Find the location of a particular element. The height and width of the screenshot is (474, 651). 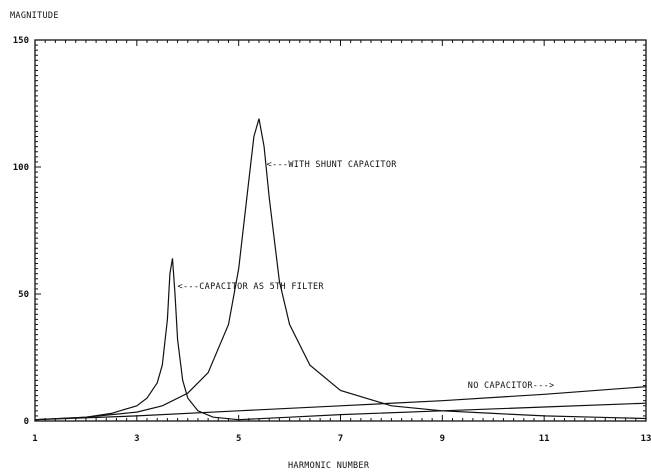

y-tick-label: 100 is located at coordinates (21, 168).